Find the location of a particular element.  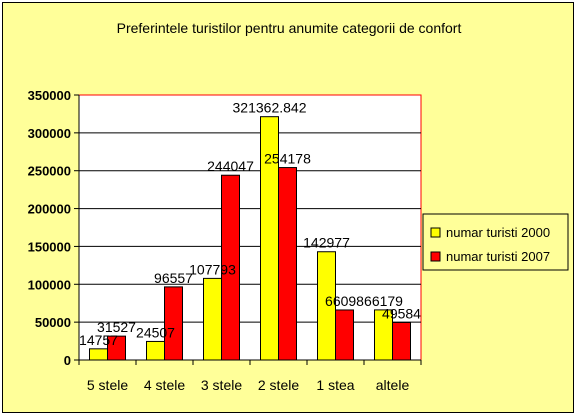

data-label: 66098 is located at coordinates (344, 301).